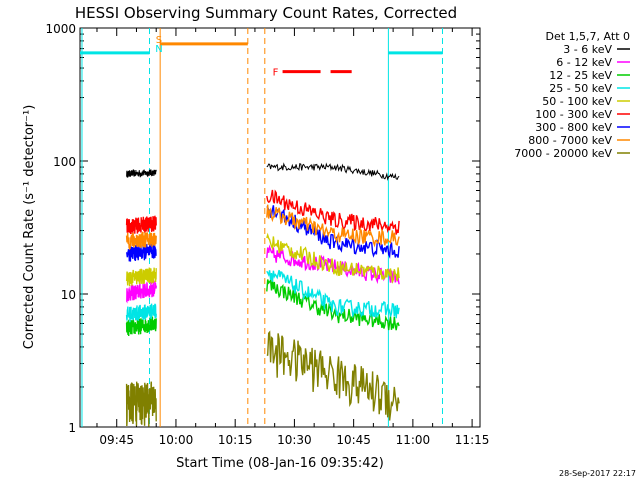  I want to click on series-line-4-seg2, so click(333, 258).